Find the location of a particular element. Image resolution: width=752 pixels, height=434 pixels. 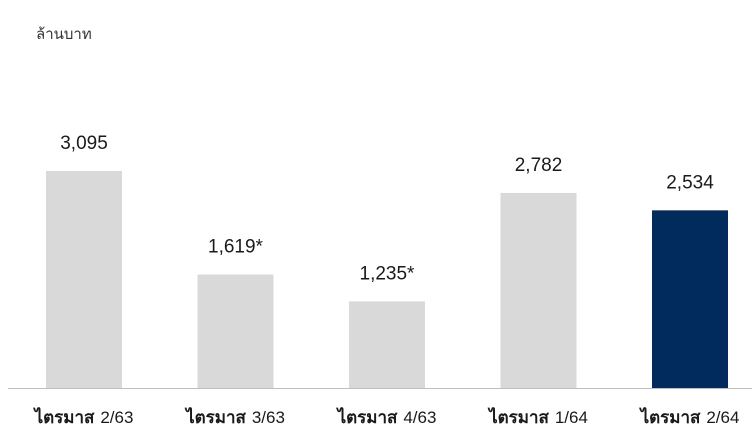

category-period: 2/64 is located at coordinates (722, 417).